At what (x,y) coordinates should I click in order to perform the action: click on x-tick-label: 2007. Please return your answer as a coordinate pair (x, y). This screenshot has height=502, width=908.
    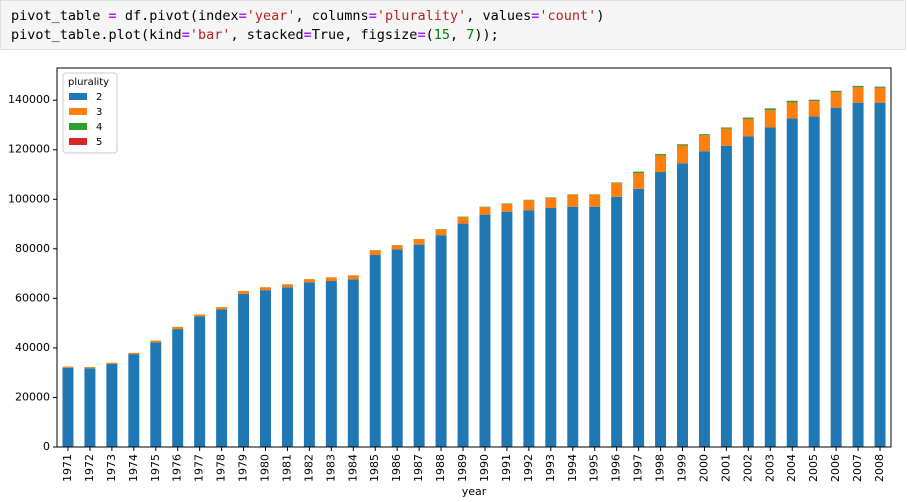
    Looking at the image, I should click on (857, 468).